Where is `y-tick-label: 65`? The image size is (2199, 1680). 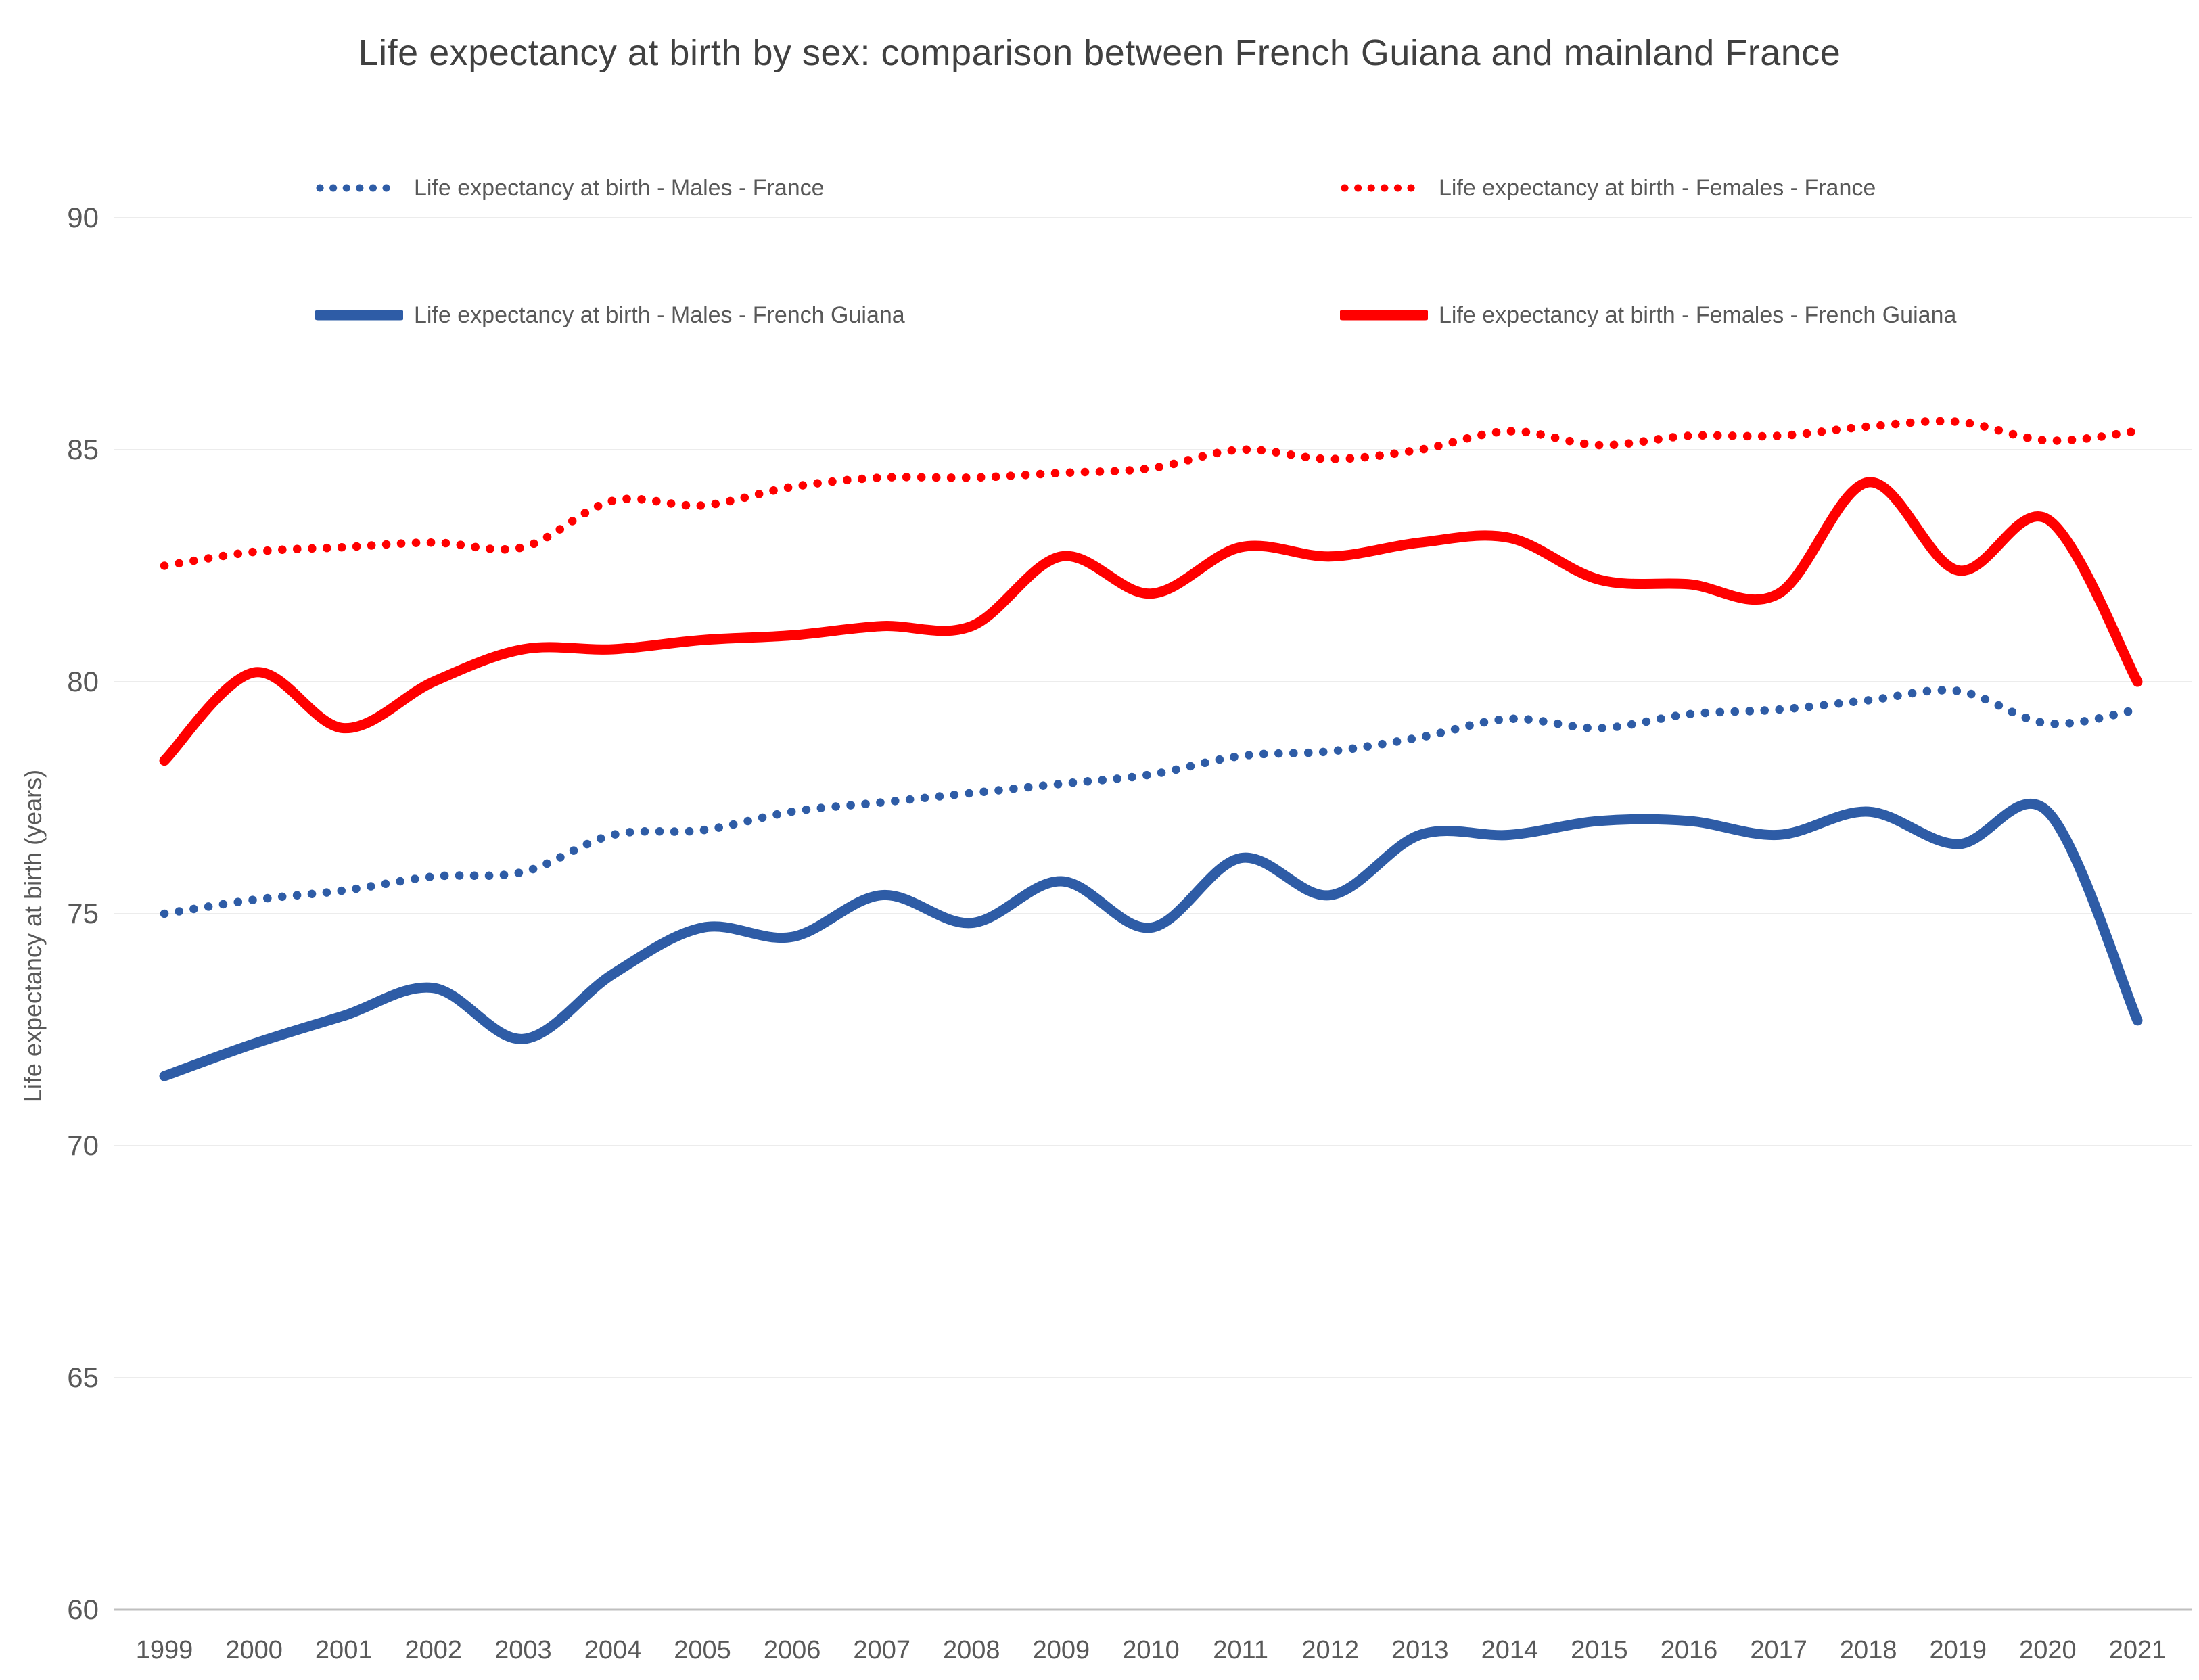 y-tick-label: 65 is located at coordinates (83, 1377).